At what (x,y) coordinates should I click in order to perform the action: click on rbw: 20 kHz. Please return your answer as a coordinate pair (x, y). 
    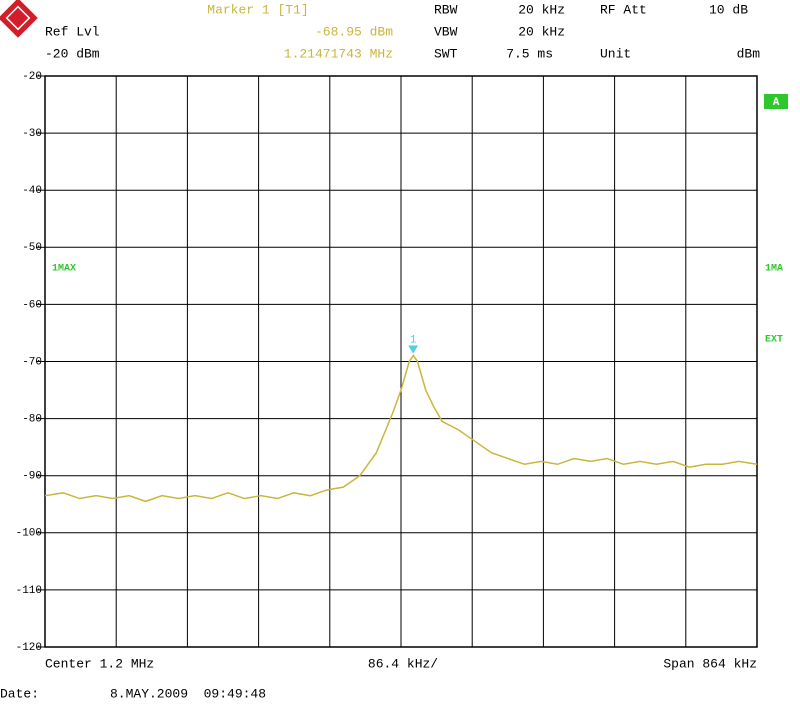
    Looking at the image, I should click on (541, 9).